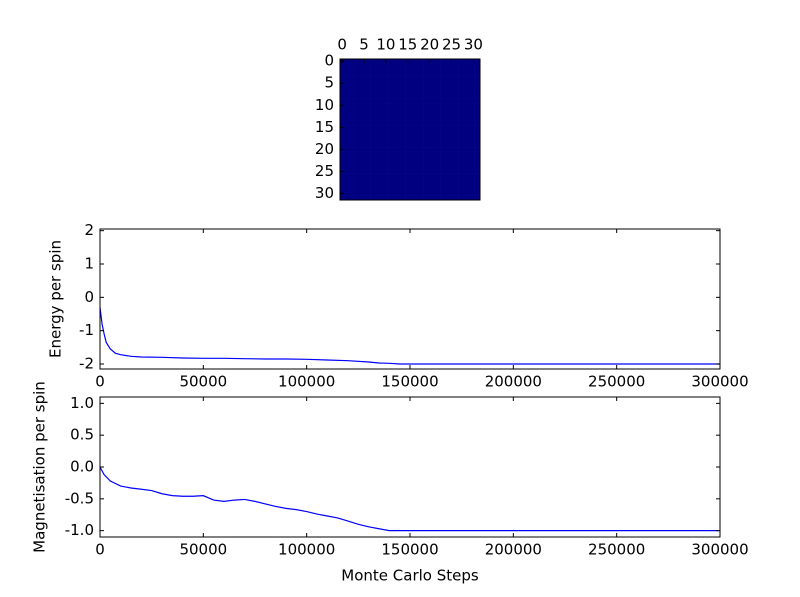 The width and height of the screenshot is (800, 597). What do you see at coordinates (79, 530) in the screenshot?
I see `y-tick-label: -1.0` at bounding box center [79, 530].